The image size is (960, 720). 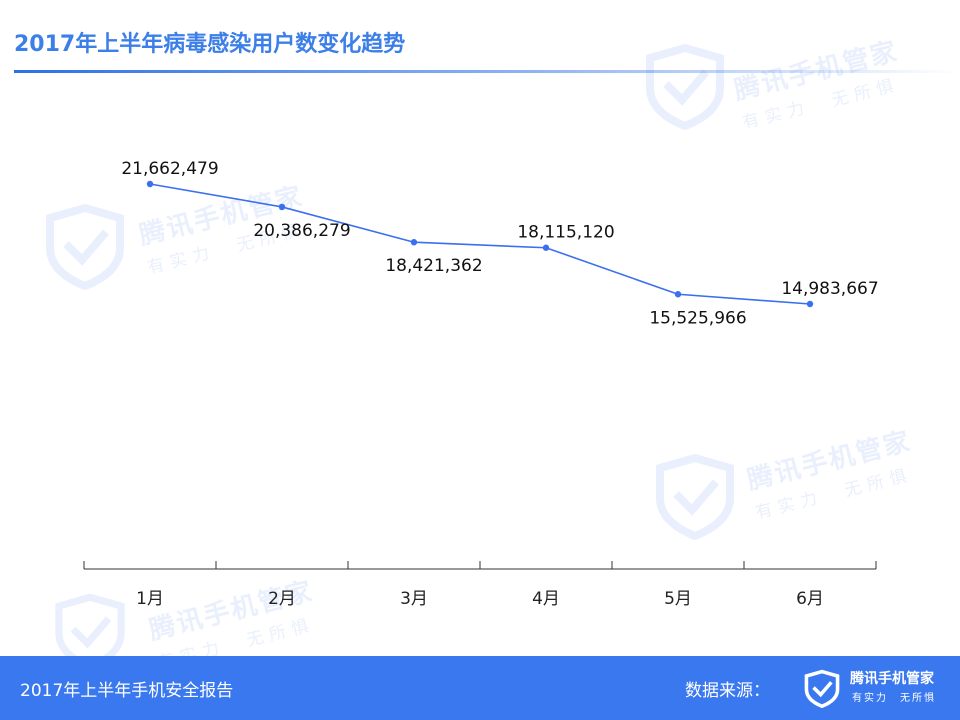 What do you see at coordinates (150, 599) in the screenshot?
I see `x-tick-label: 1月` at bounding box center [150, 599].